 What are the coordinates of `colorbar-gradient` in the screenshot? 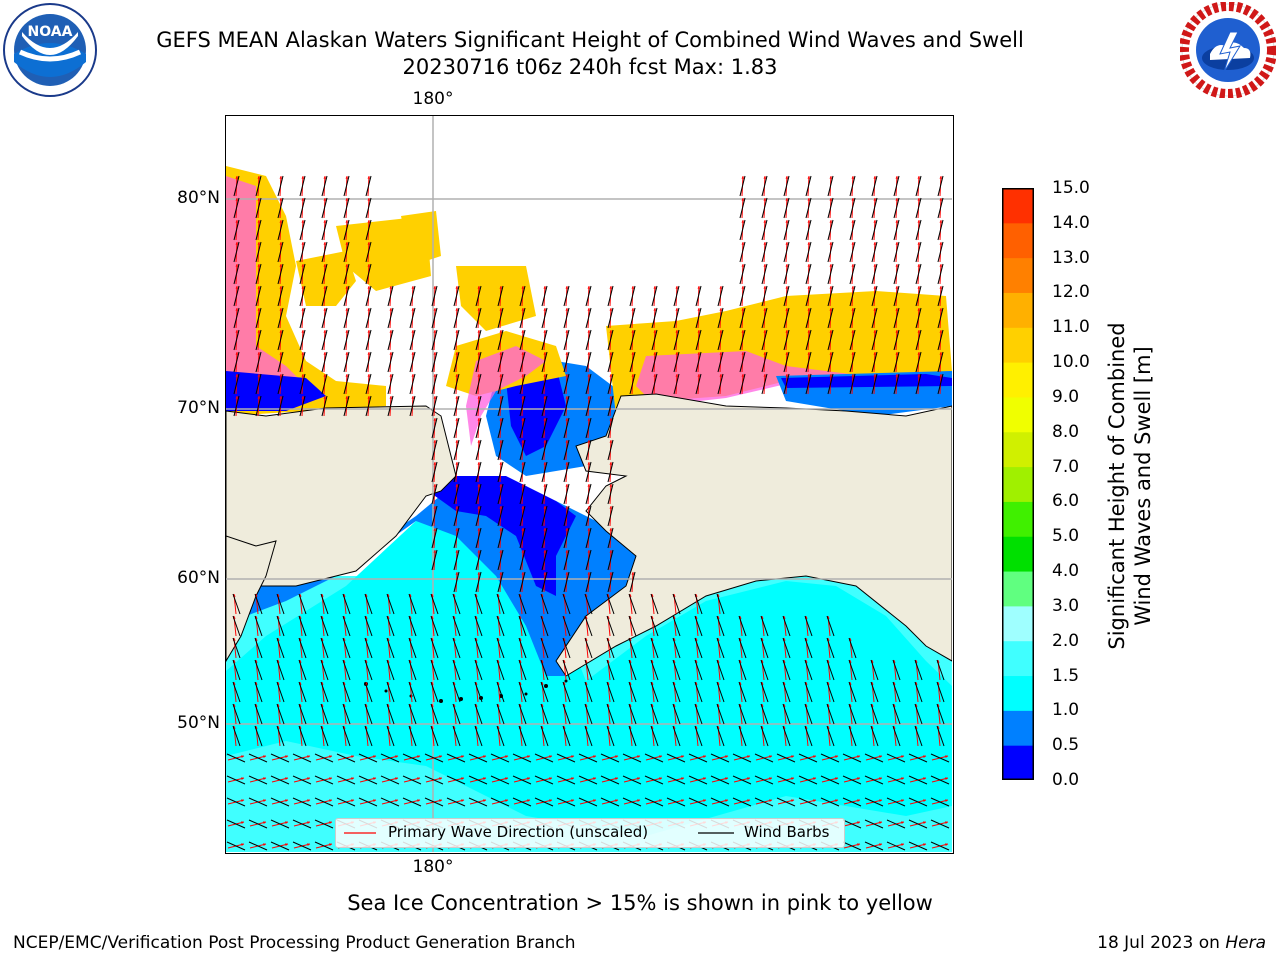 It's located at (1018, 484).